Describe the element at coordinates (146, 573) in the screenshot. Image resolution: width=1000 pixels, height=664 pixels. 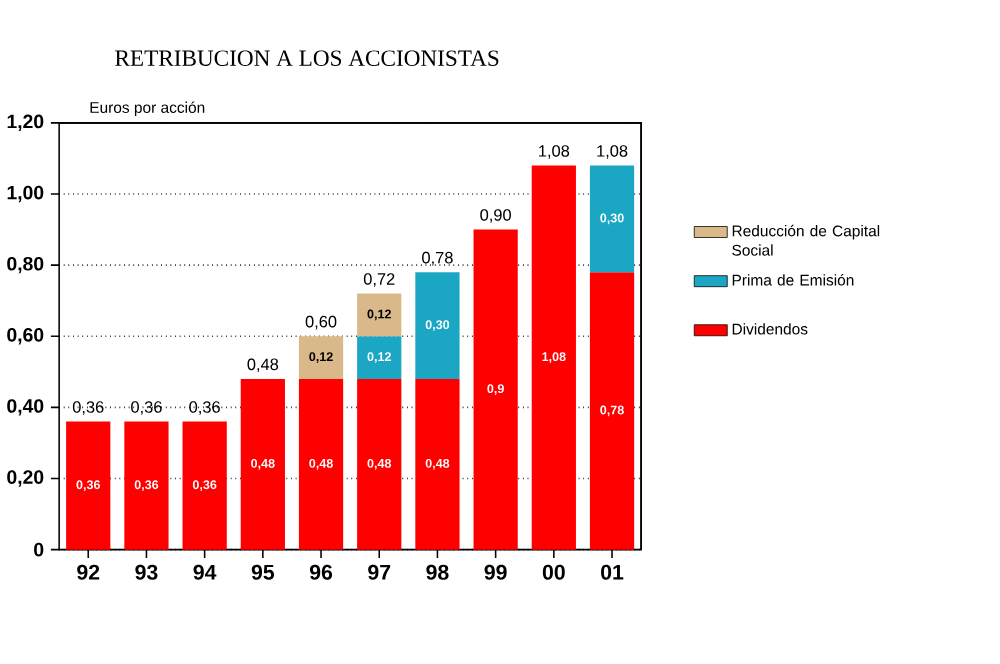
I see `x-tick-label: 93` at that location.